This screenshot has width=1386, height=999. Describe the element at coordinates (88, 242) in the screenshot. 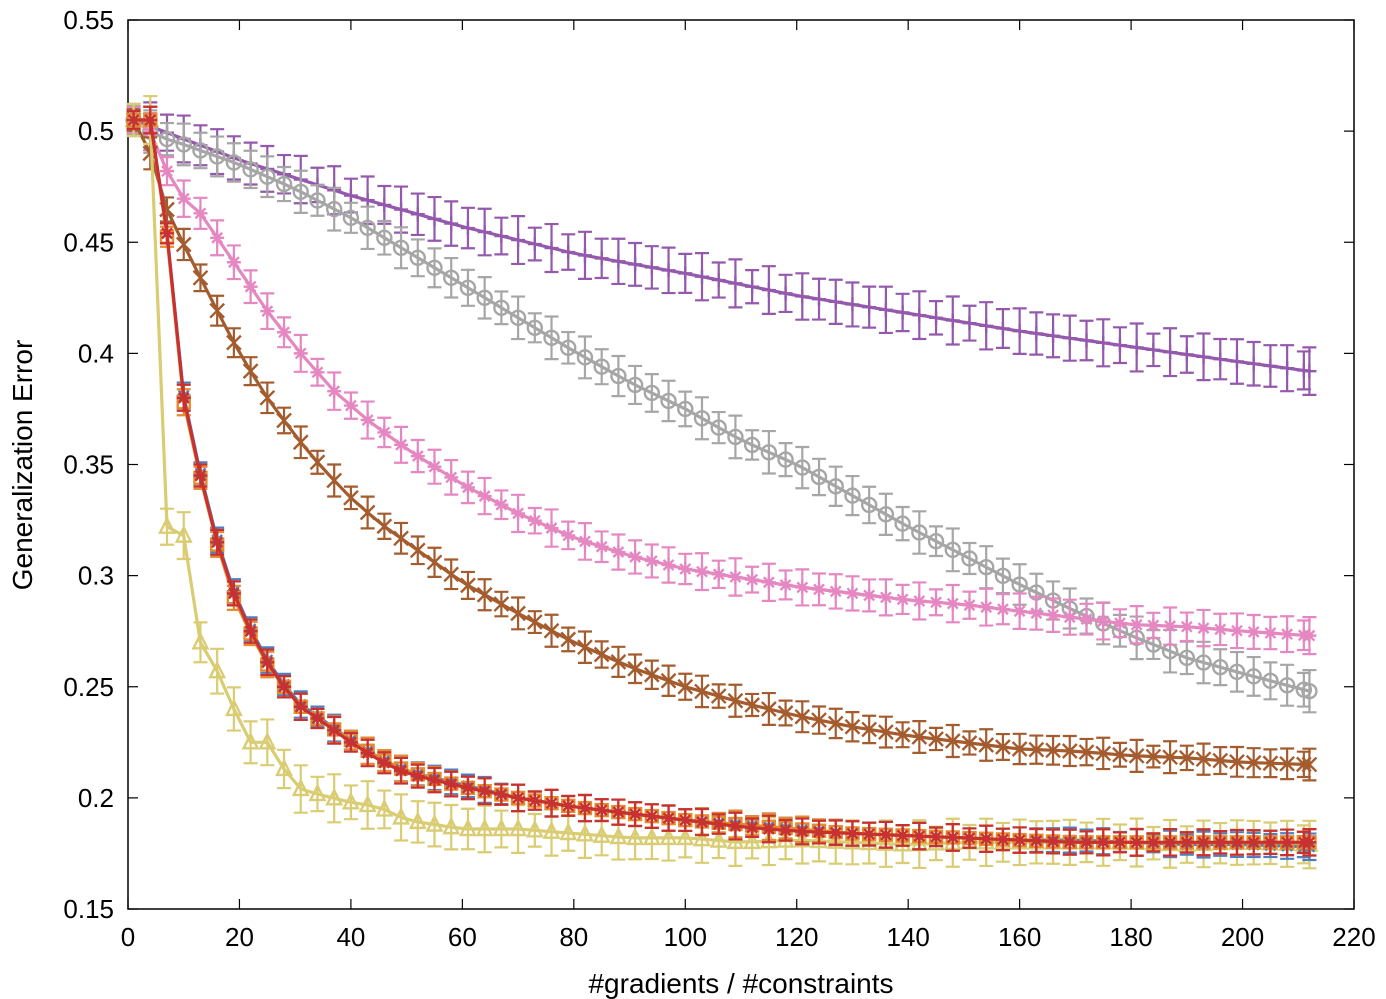

I see `y-tick-label: 0.45` at that location.